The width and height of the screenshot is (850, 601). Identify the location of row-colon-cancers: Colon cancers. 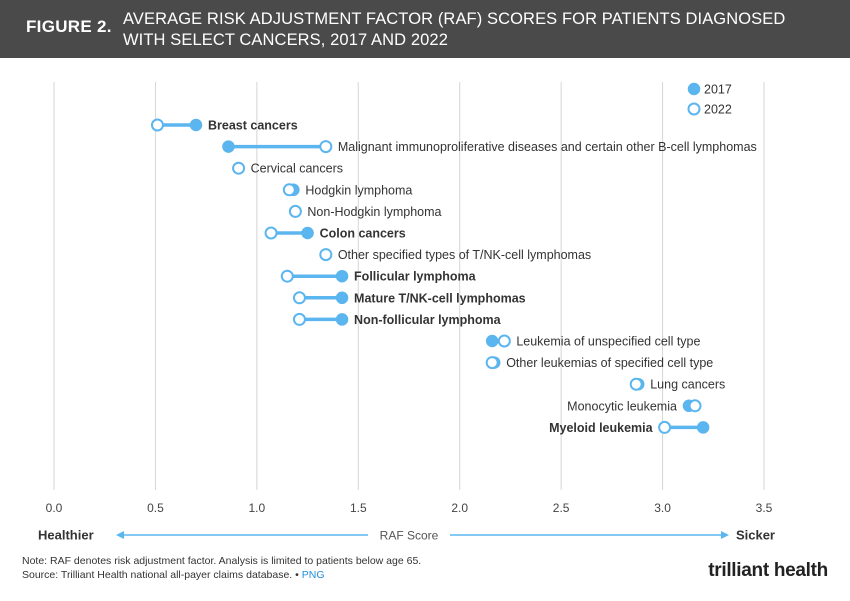
(335, 233).